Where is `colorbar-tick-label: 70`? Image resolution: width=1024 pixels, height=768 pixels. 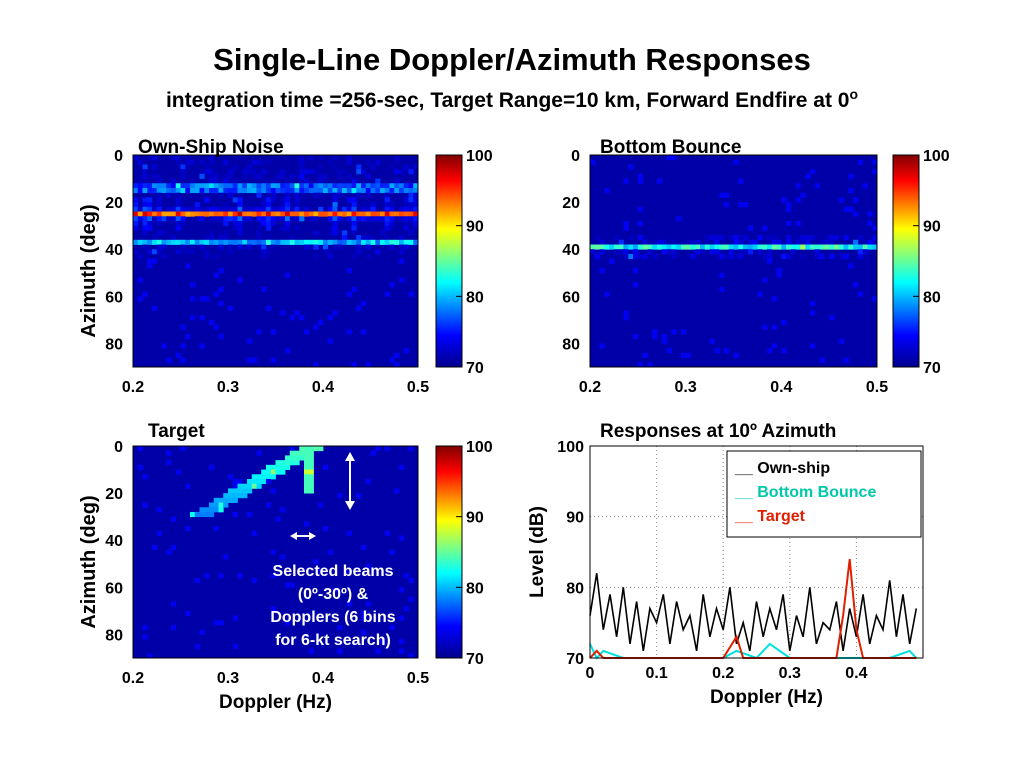 colorbar-tick-label: 70 is located at coordinates (475, 659).